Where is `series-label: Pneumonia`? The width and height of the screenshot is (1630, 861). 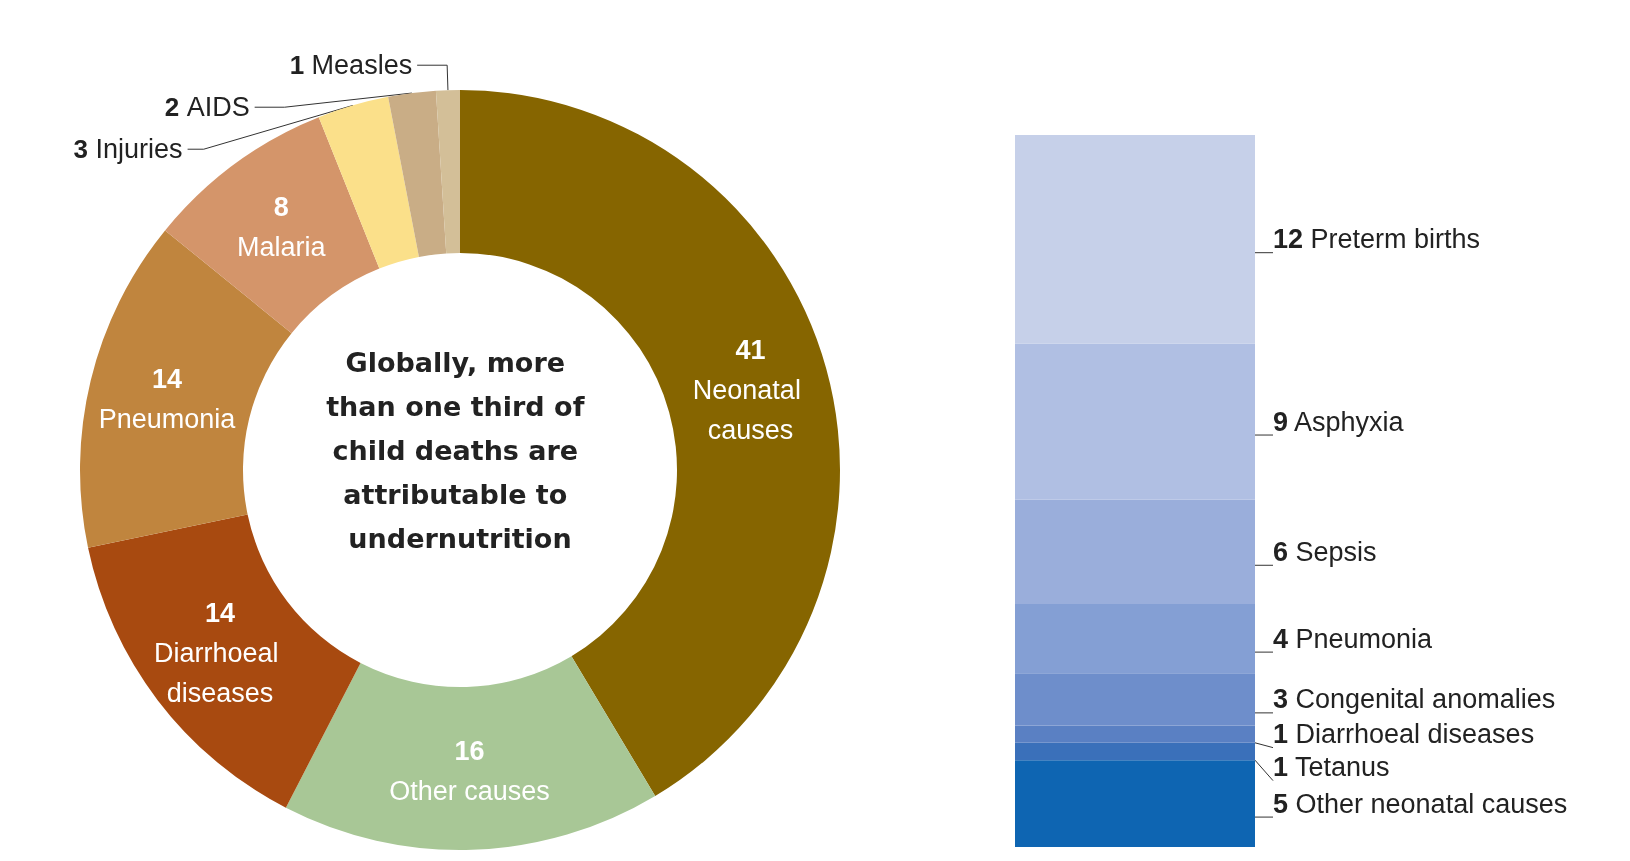
series-label: Pneumonia is located at coordinates (1361, 638).